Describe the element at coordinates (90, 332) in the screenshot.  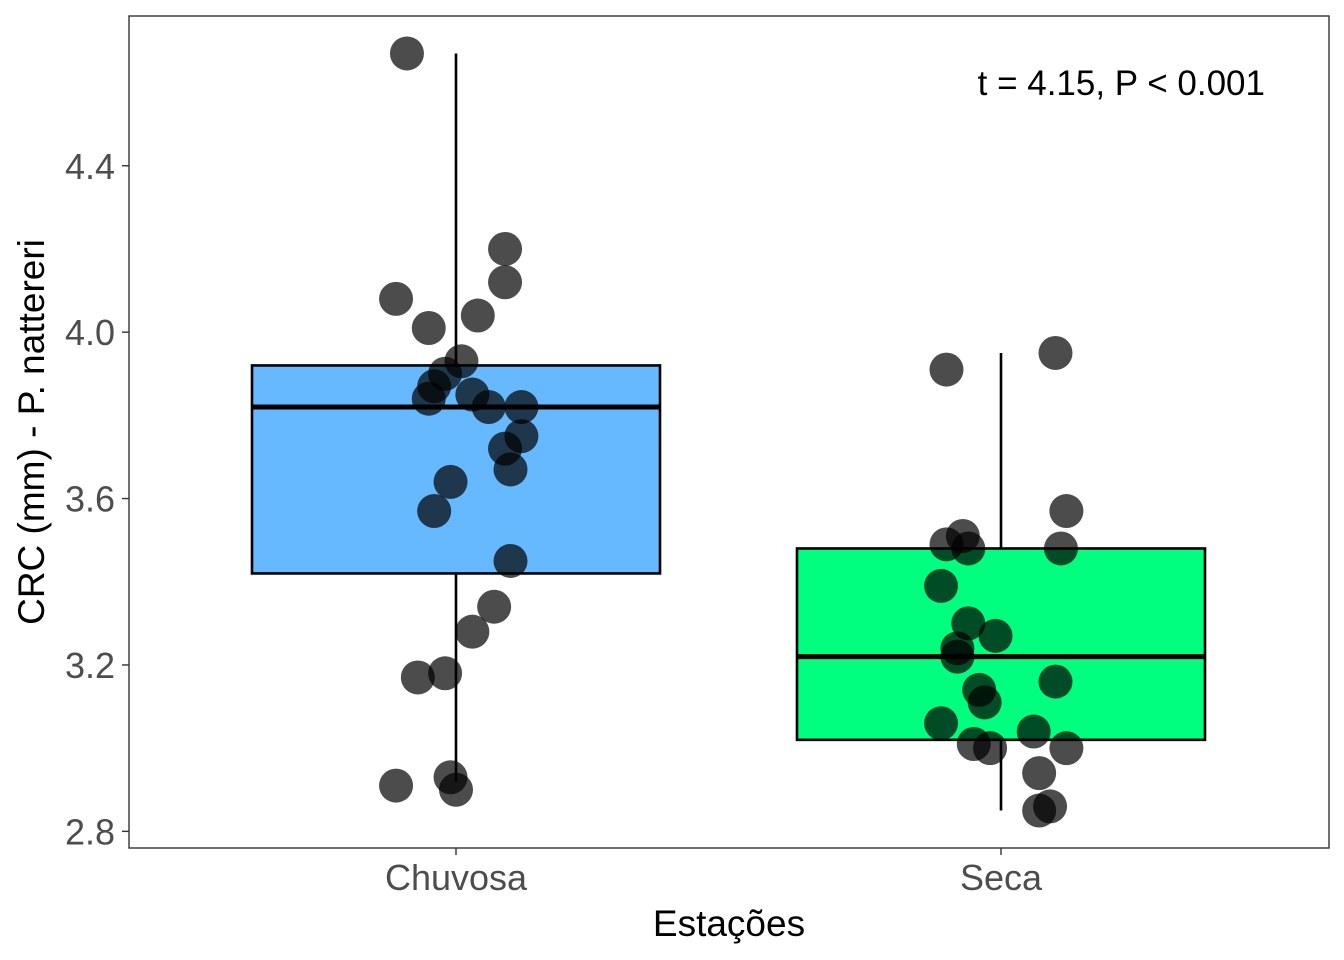
I see `y-tick-label: 4.0` at that location.